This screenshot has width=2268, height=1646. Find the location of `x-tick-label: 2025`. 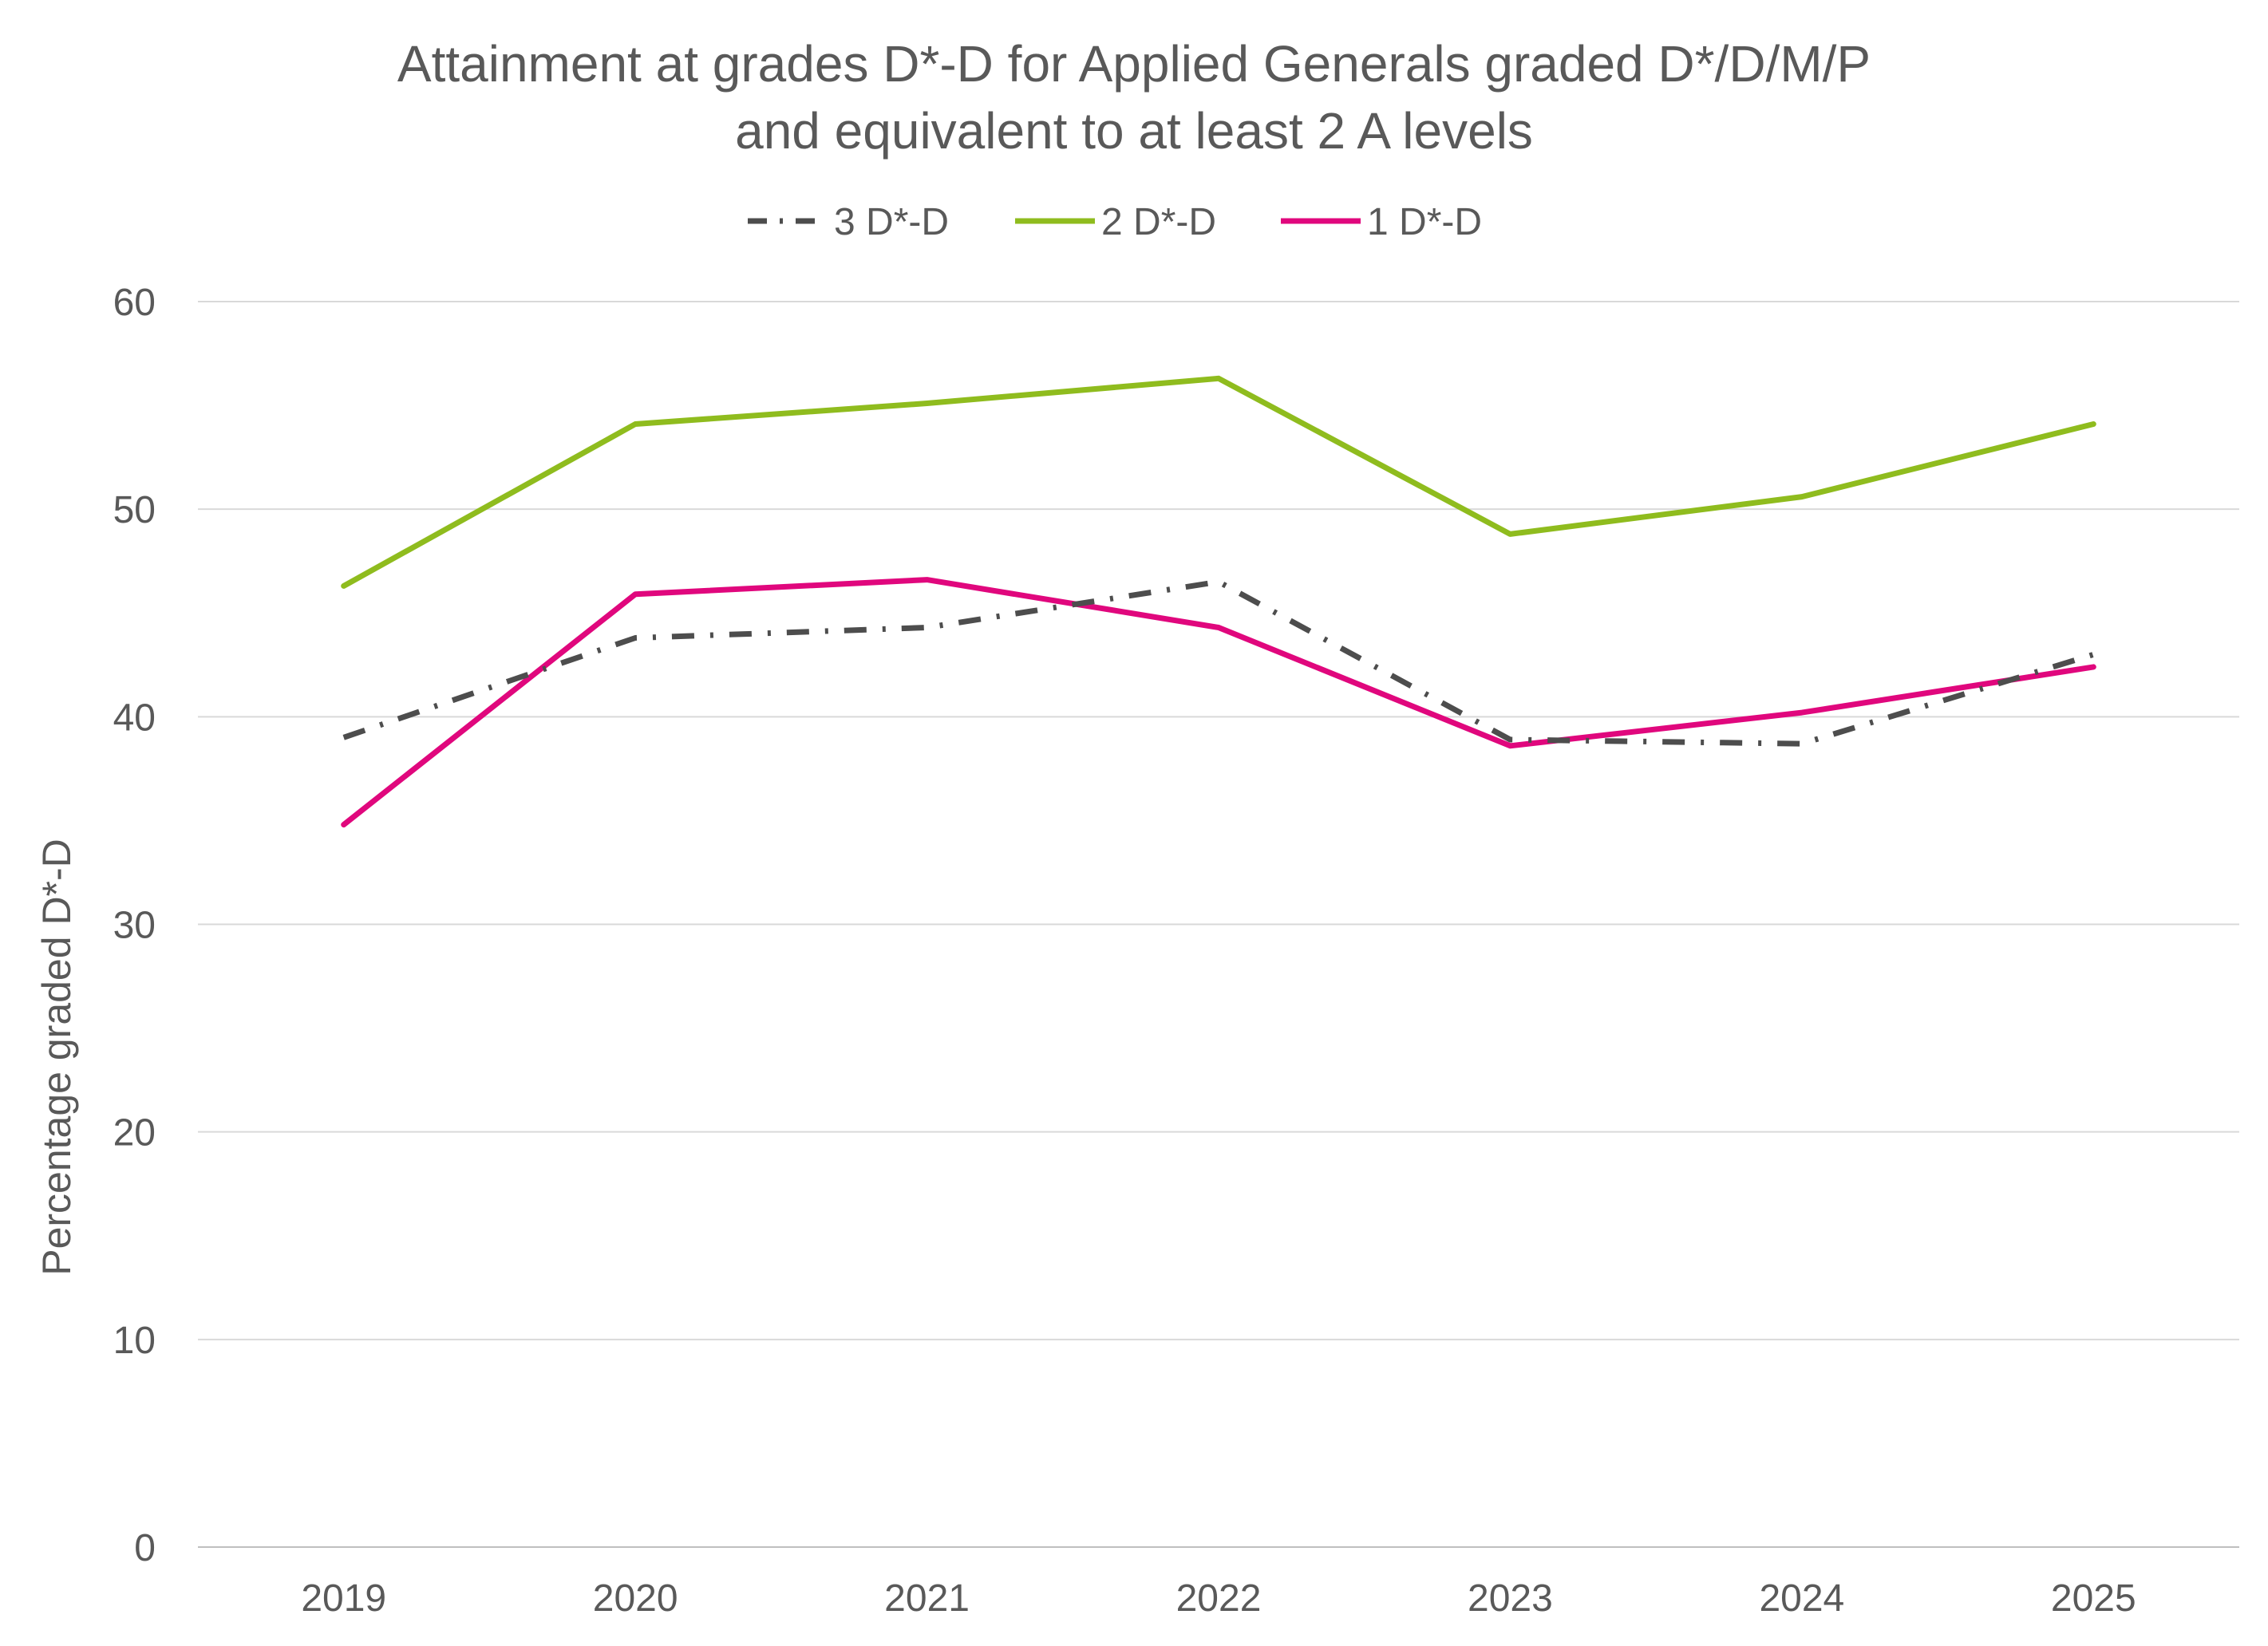

x-tick-label: 2025 is located at coordinates (2093, 1598).